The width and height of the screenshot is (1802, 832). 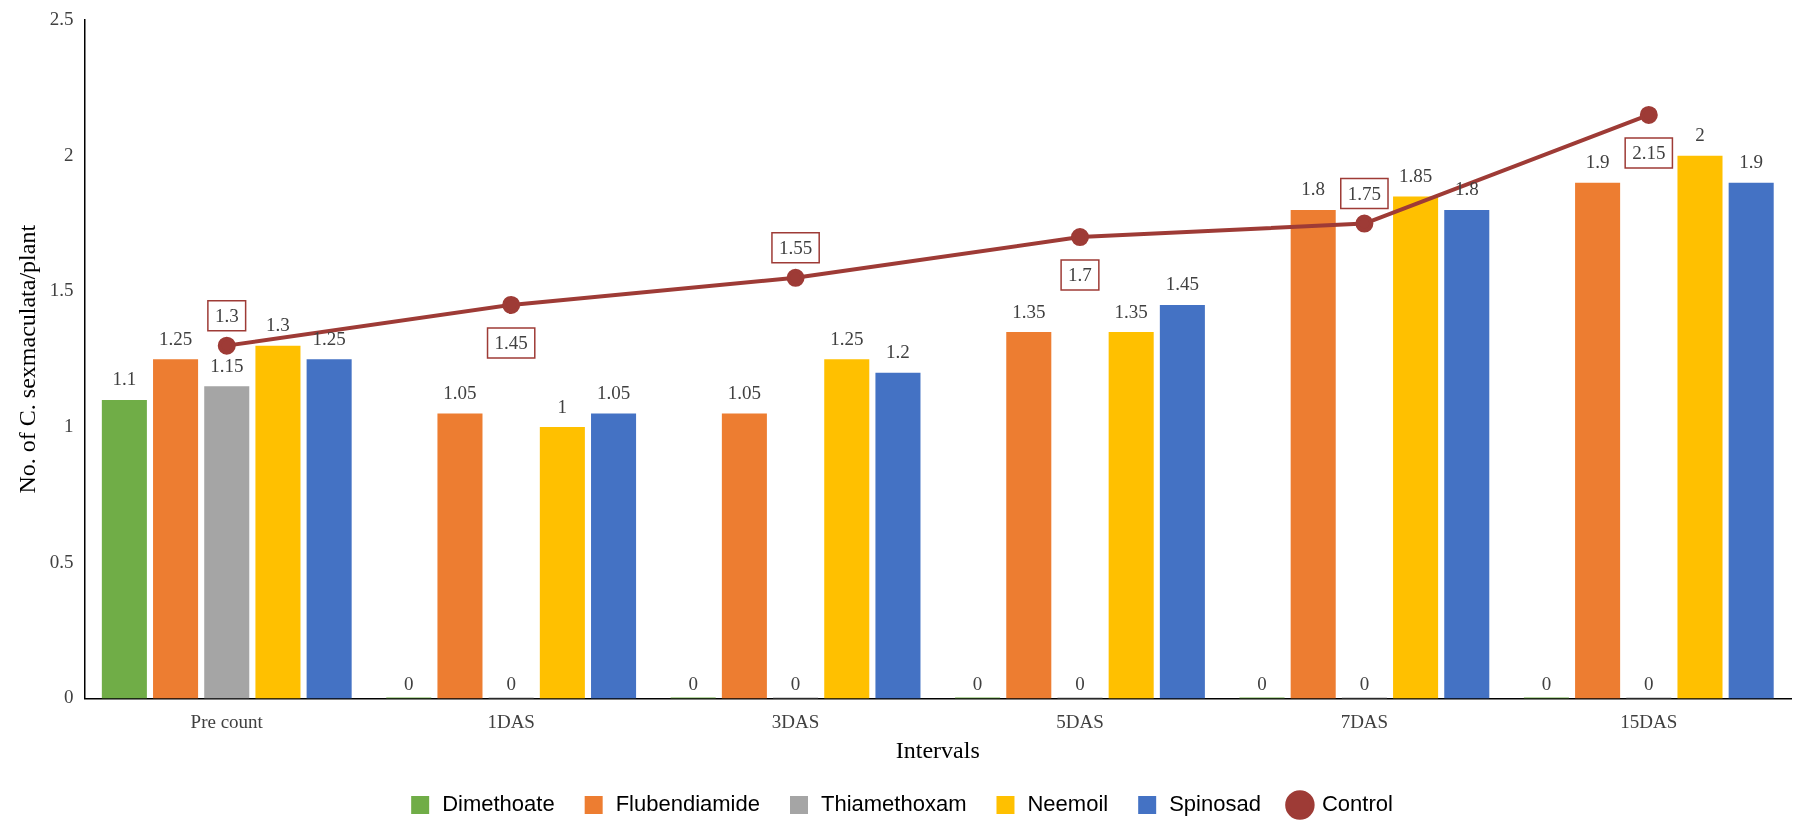 I want to click on legend-label: Dimethoate, so click(x=498, y=804).